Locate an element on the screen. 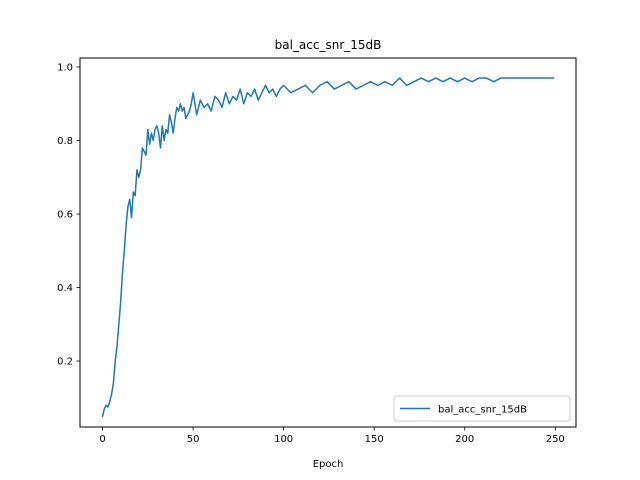 This screenshot has width=640, height=480. y-tick-label: 0.2 is located at coordinates (65, 362).